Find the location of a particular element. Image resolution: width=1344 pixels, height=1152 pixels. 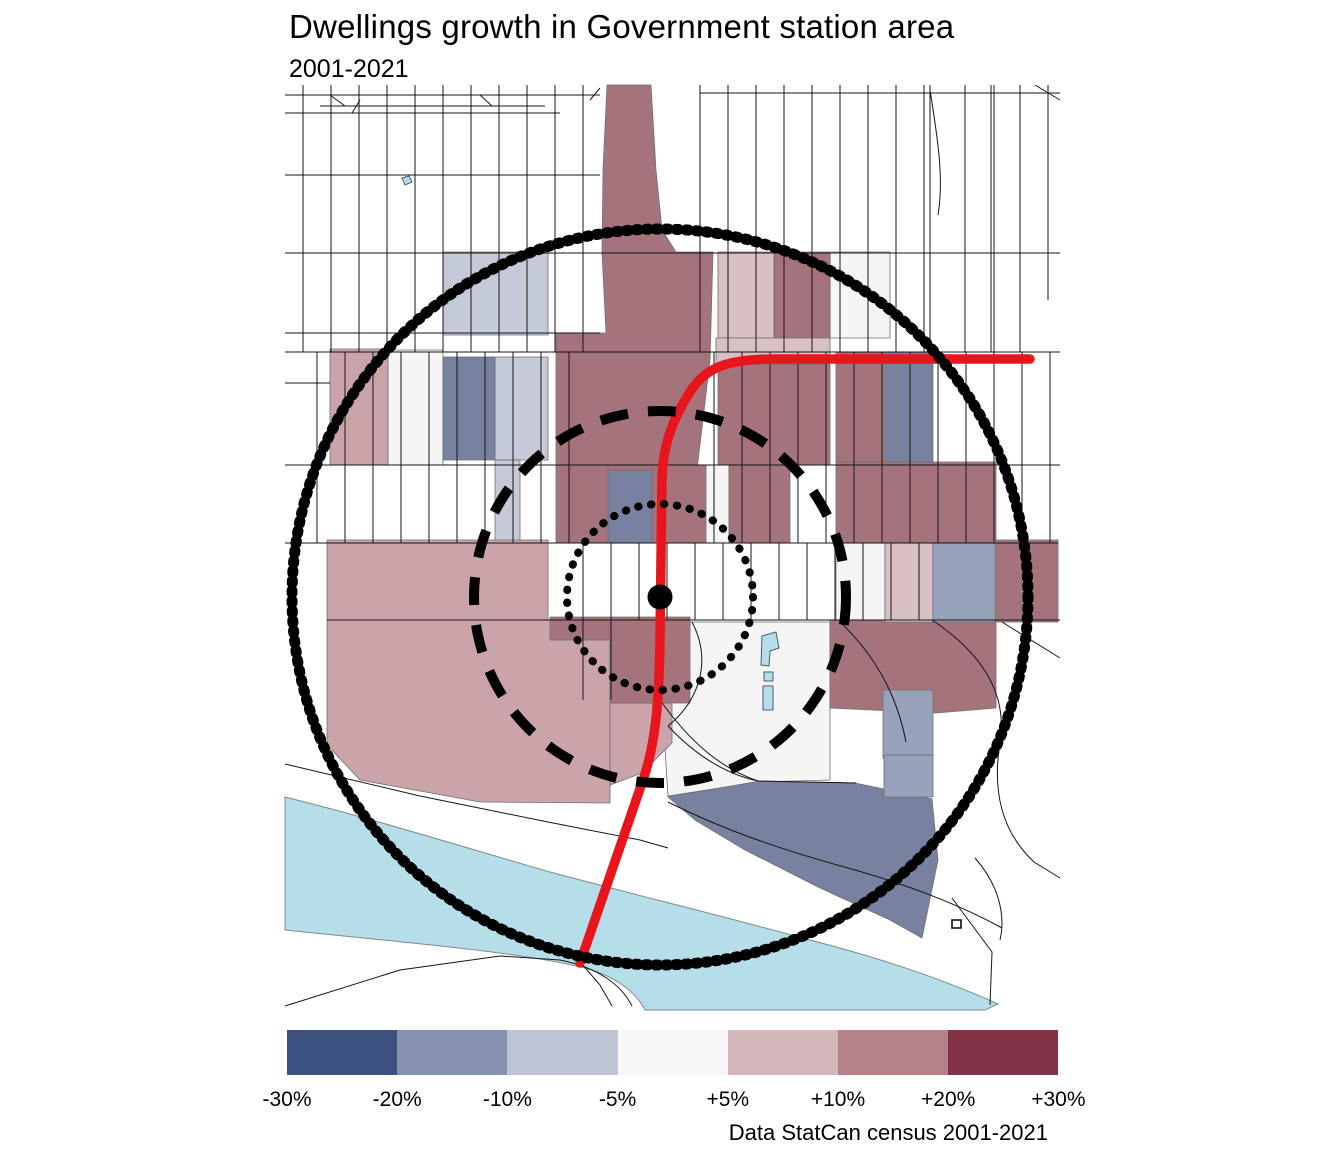

legend-tick-label: +10% is located at coordinates (838, 1099).